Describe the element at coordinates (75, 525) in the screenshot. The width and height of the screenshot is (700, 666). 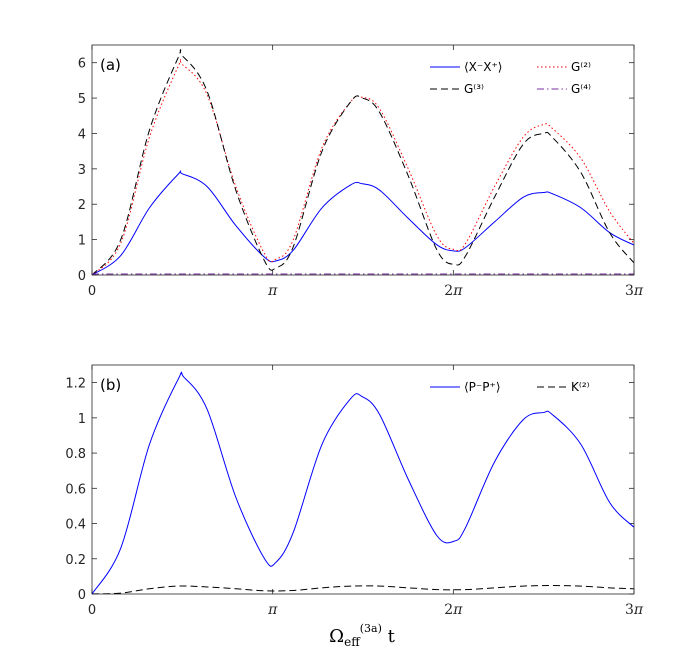
I see `y-tick-label: 0.4` at that location.